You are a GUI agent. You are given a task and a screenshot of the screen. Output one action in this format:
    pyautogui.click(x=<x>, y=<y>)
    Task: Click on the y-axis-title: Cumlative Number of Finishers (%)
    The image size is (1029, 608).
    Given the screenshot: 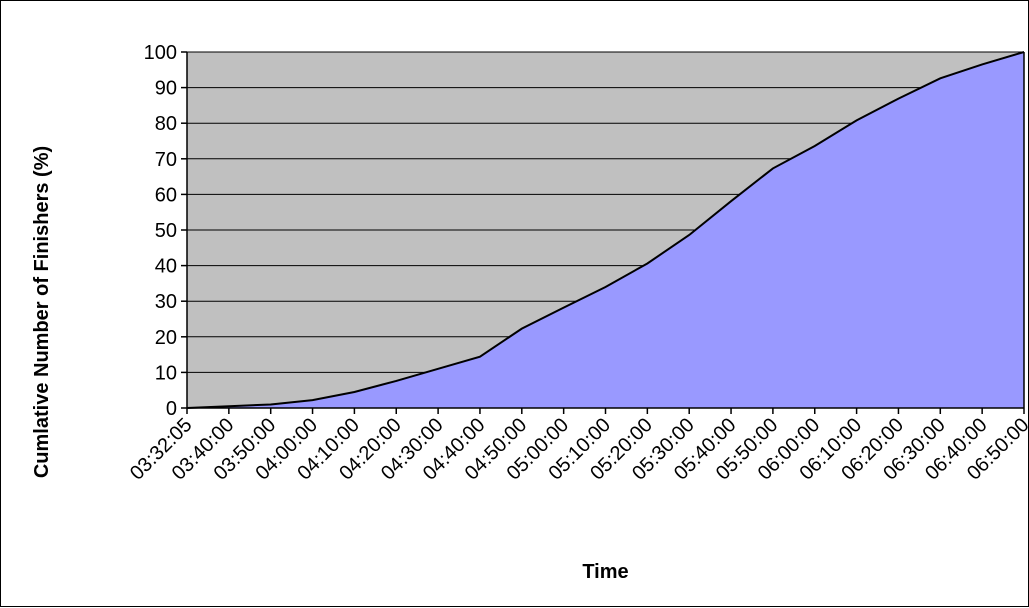 What is the action you would take?
    pyautogui.click(x=42, y=312)
    